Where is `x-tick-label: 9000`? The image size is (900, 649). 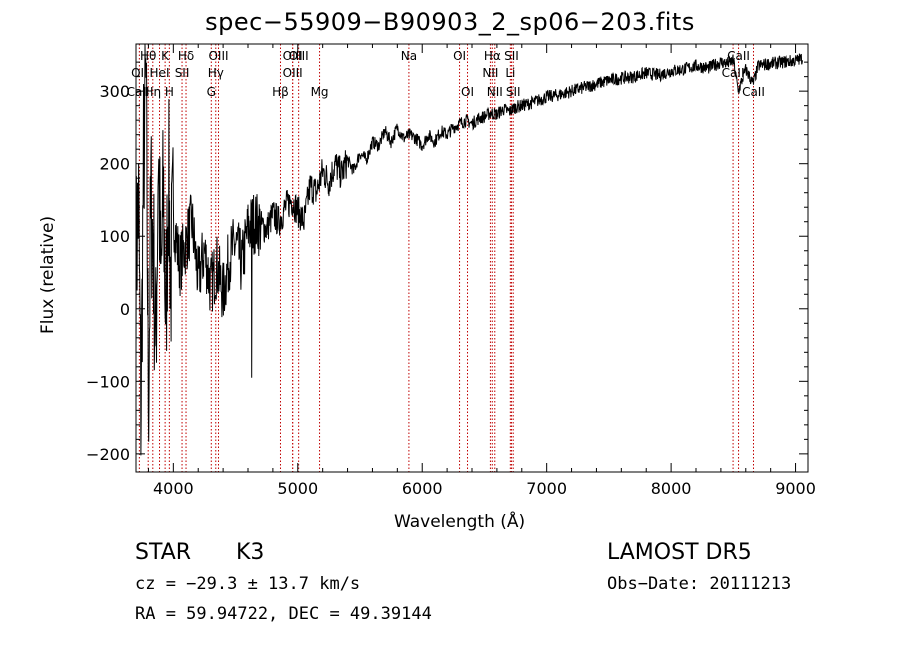 x-tick-label: 9000 is located at coordinates (795, 488).